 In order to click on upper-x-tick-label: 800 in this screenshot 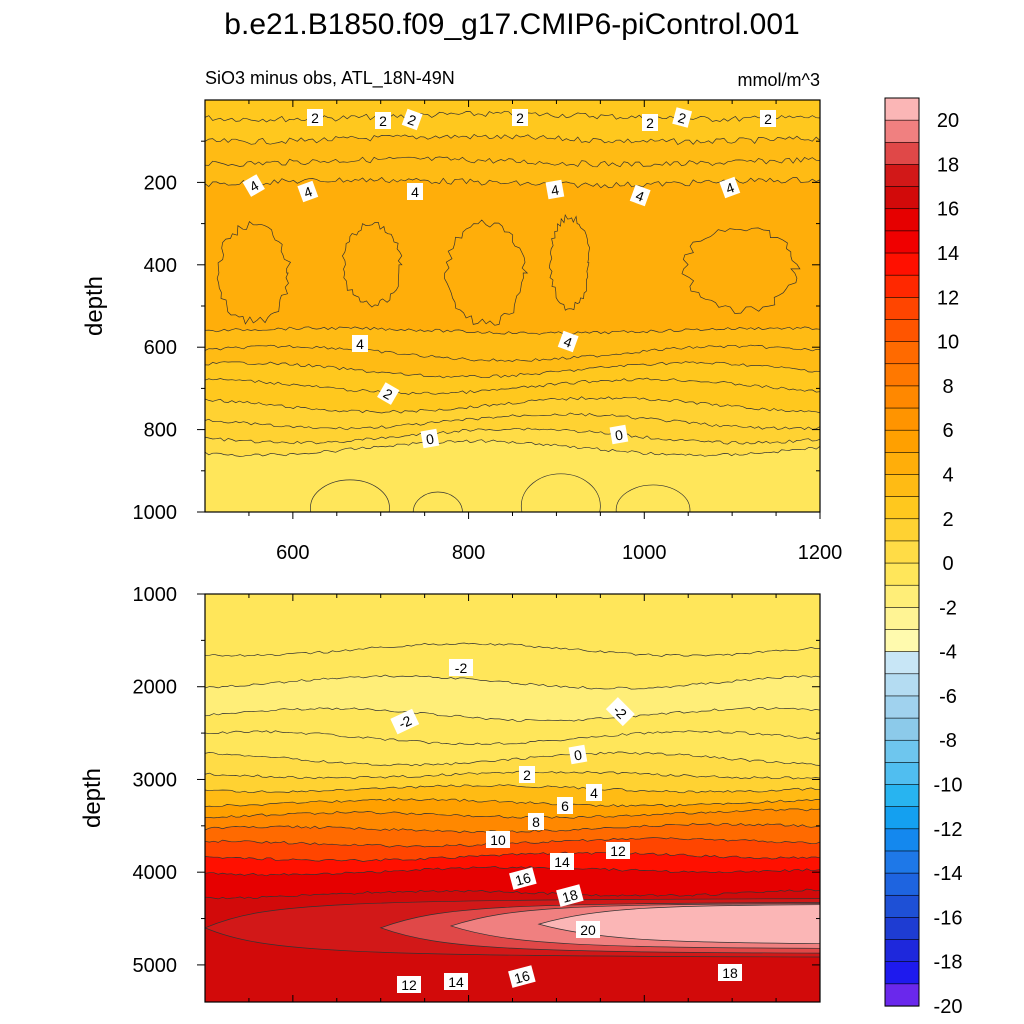, I will do `click(468, 553)`.